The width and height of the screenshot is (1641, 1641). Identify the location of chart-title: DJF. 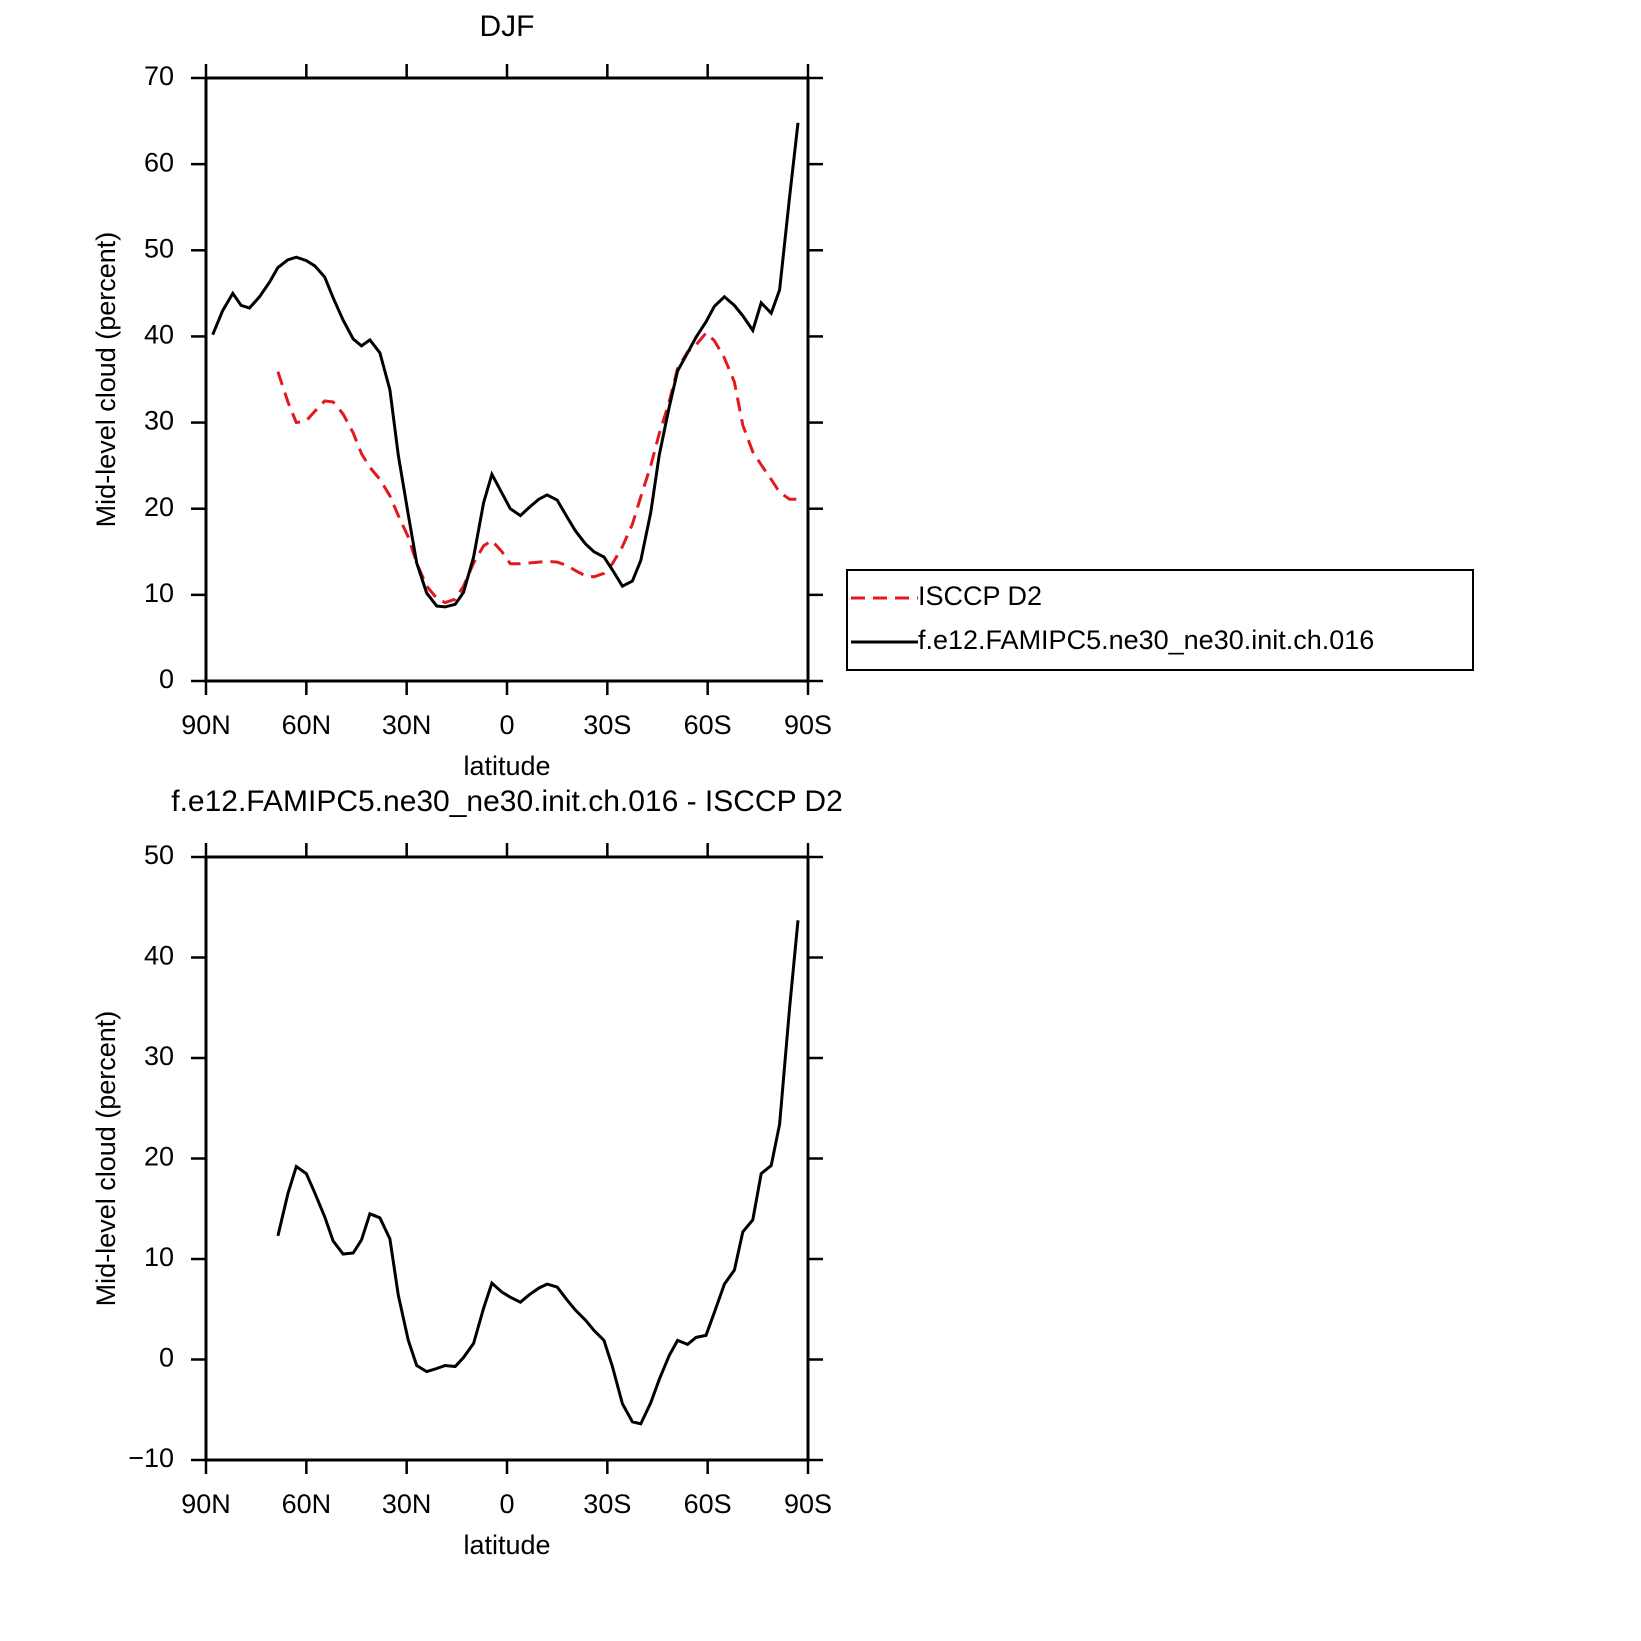
(507, 26).